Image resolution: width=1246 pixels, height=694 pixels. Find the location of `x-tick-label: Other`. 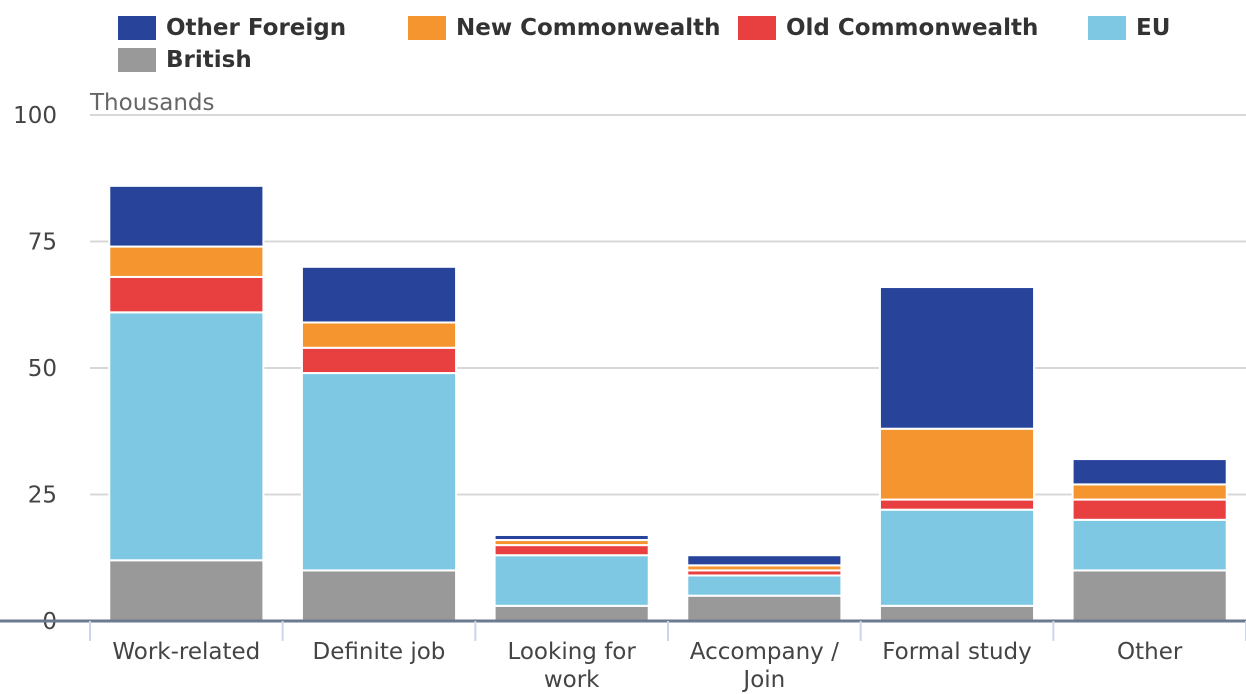

x-tick-label: Other is located at coordinates (1150, 652).